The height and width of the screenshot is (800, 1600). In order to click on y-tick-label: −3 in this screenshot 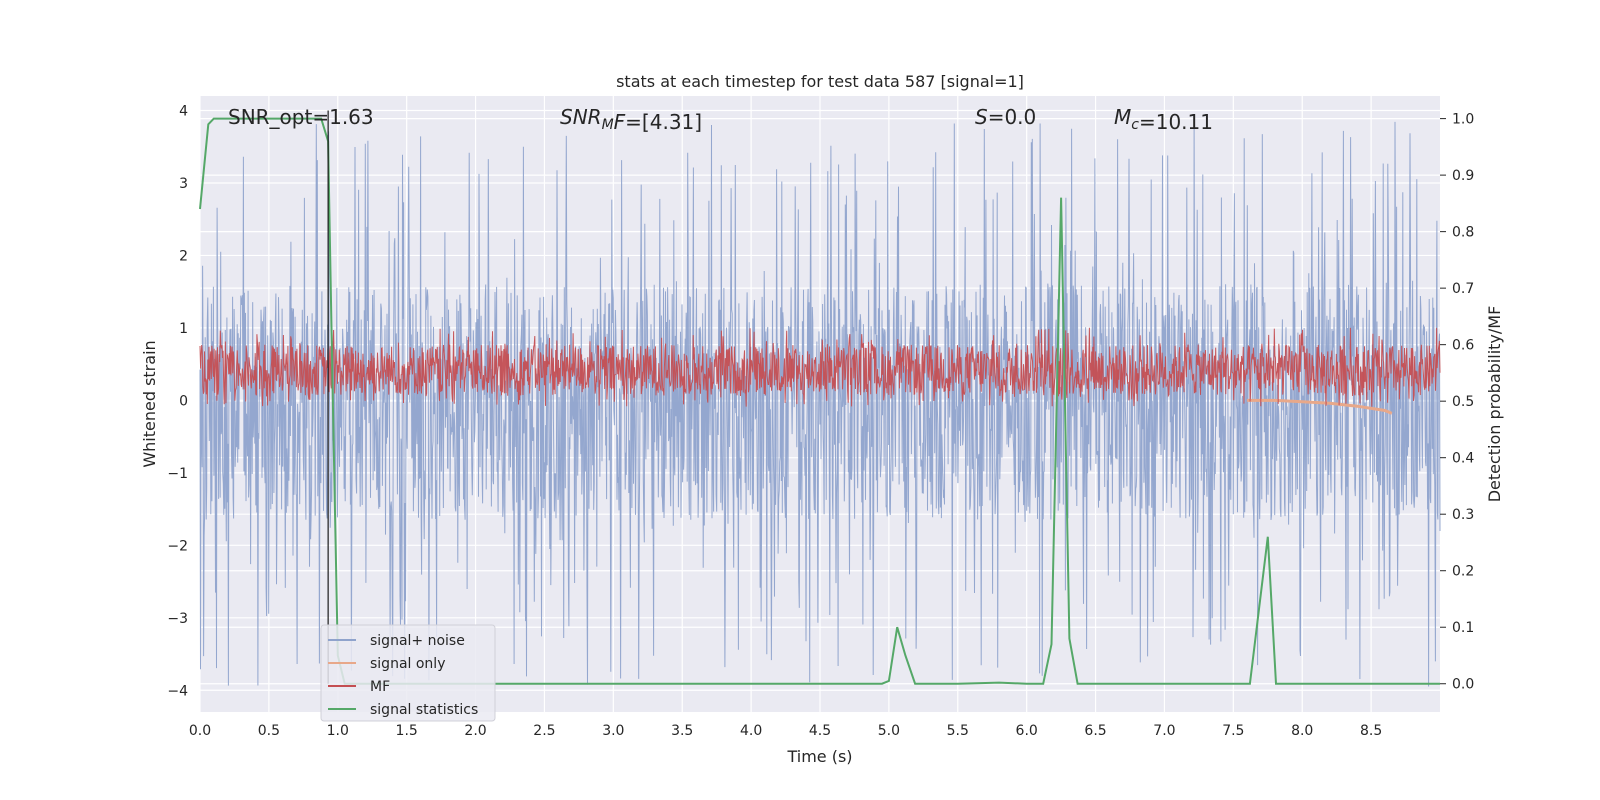, I will do `click(177, 619)`.